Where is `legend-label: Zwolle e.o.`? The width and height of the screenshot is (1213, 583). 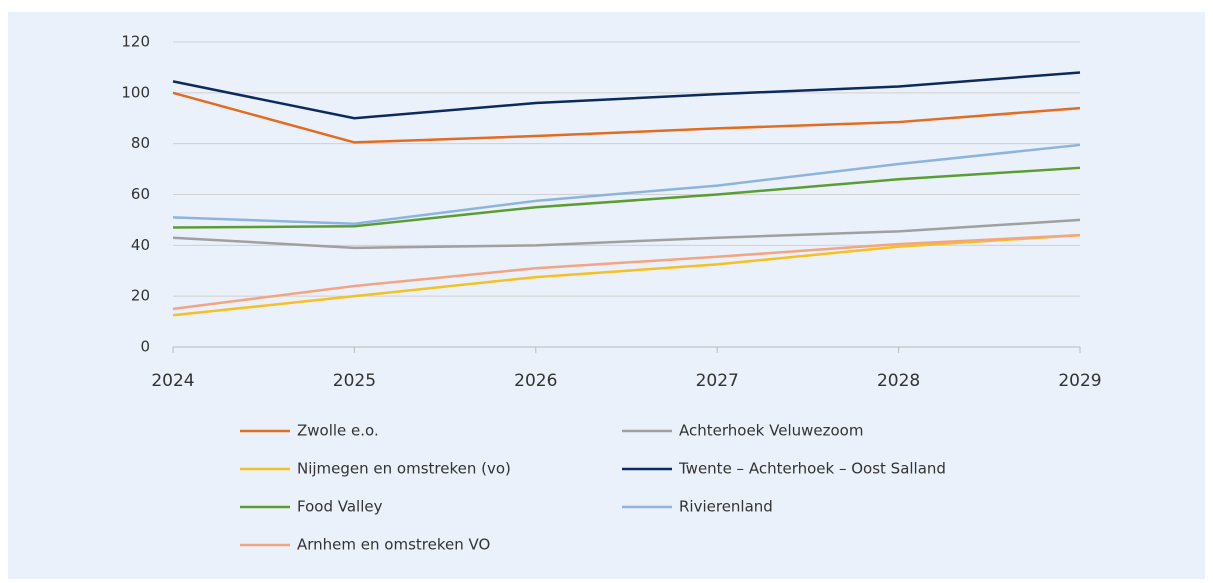 legend-label: Zwolle e.o. is located at coordinates (338, 431).